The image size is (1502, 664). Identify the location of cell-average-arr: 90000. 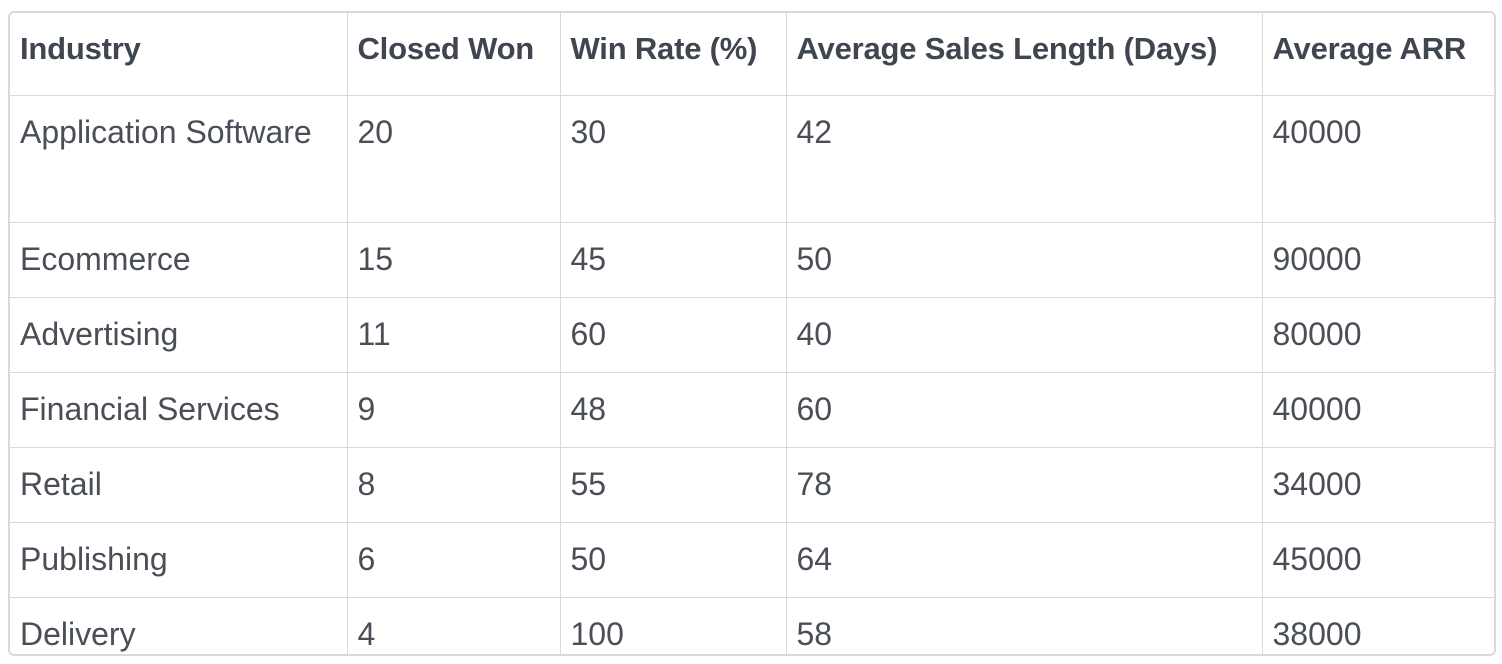
(1377, 260).